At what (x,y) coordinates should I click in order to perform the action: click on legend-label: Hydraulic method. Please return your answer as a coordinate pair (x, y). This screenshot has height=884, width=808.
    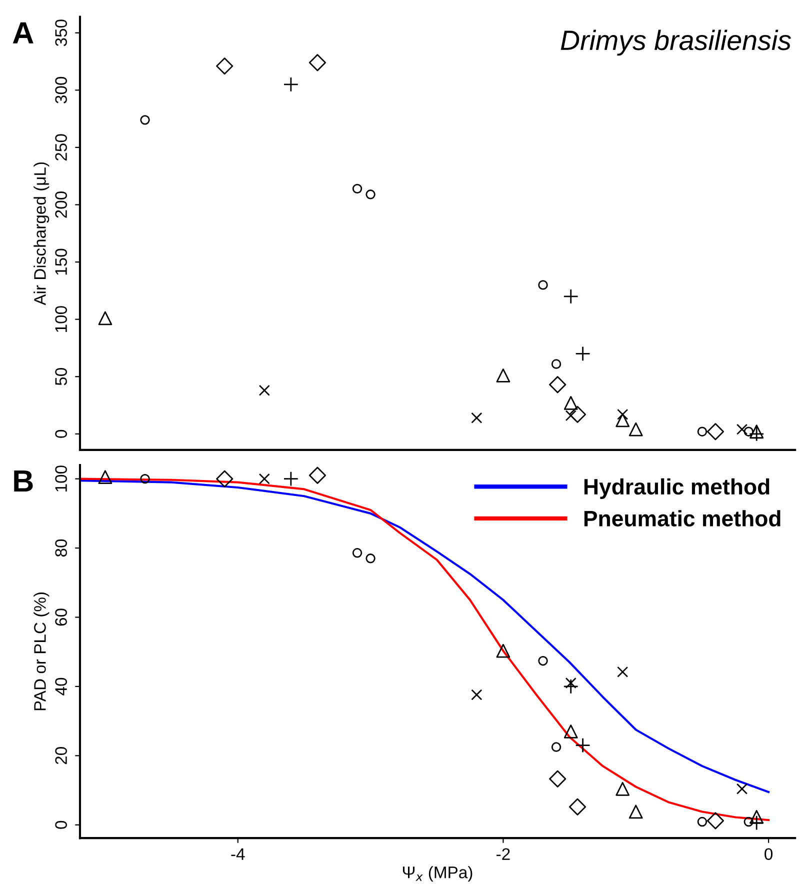
    Looking at the image, I should click on (677, 489).